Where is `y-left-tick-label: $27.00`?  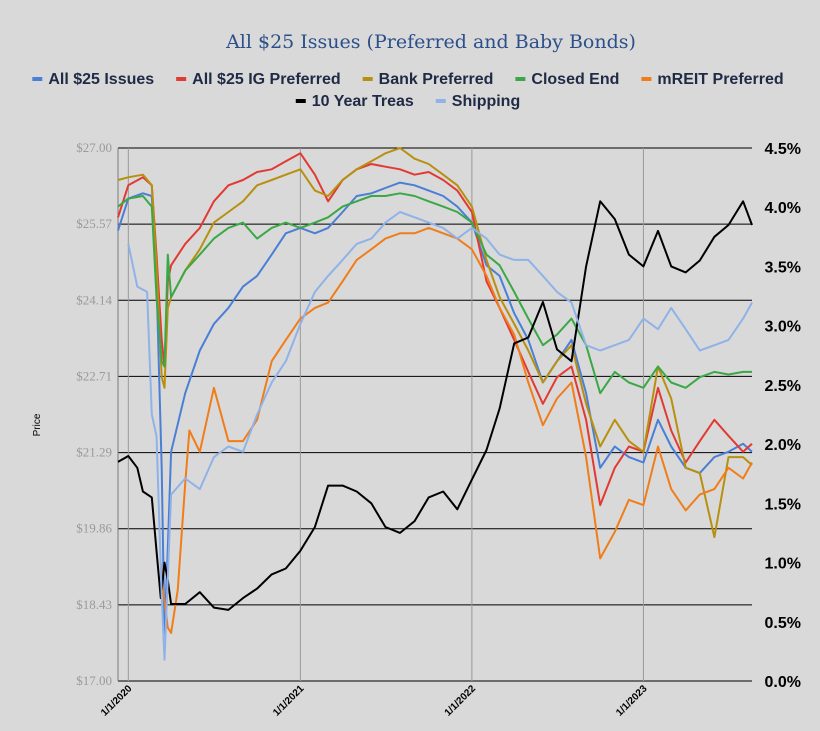 y-left-tick-label: $27.00 is located at coordinates (94, 147).